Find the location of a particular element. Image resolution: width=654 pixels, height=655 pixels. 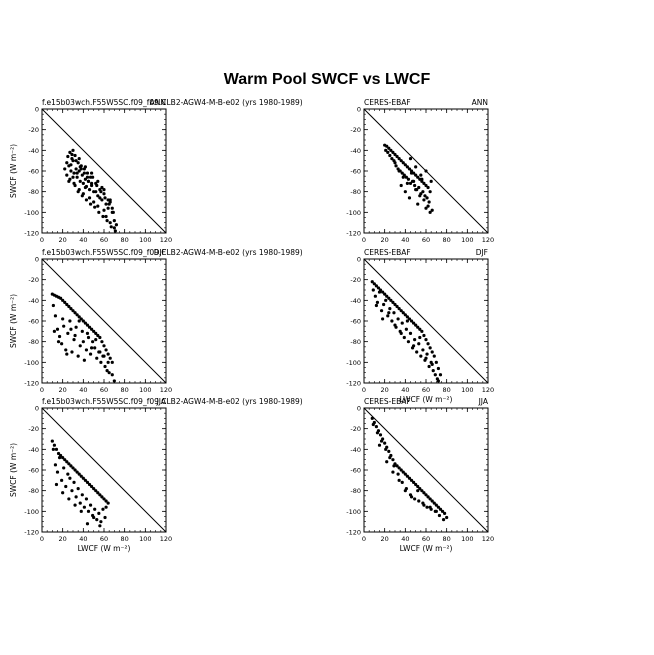

y-tick-label: -120 is located at coordinates (353, 384).